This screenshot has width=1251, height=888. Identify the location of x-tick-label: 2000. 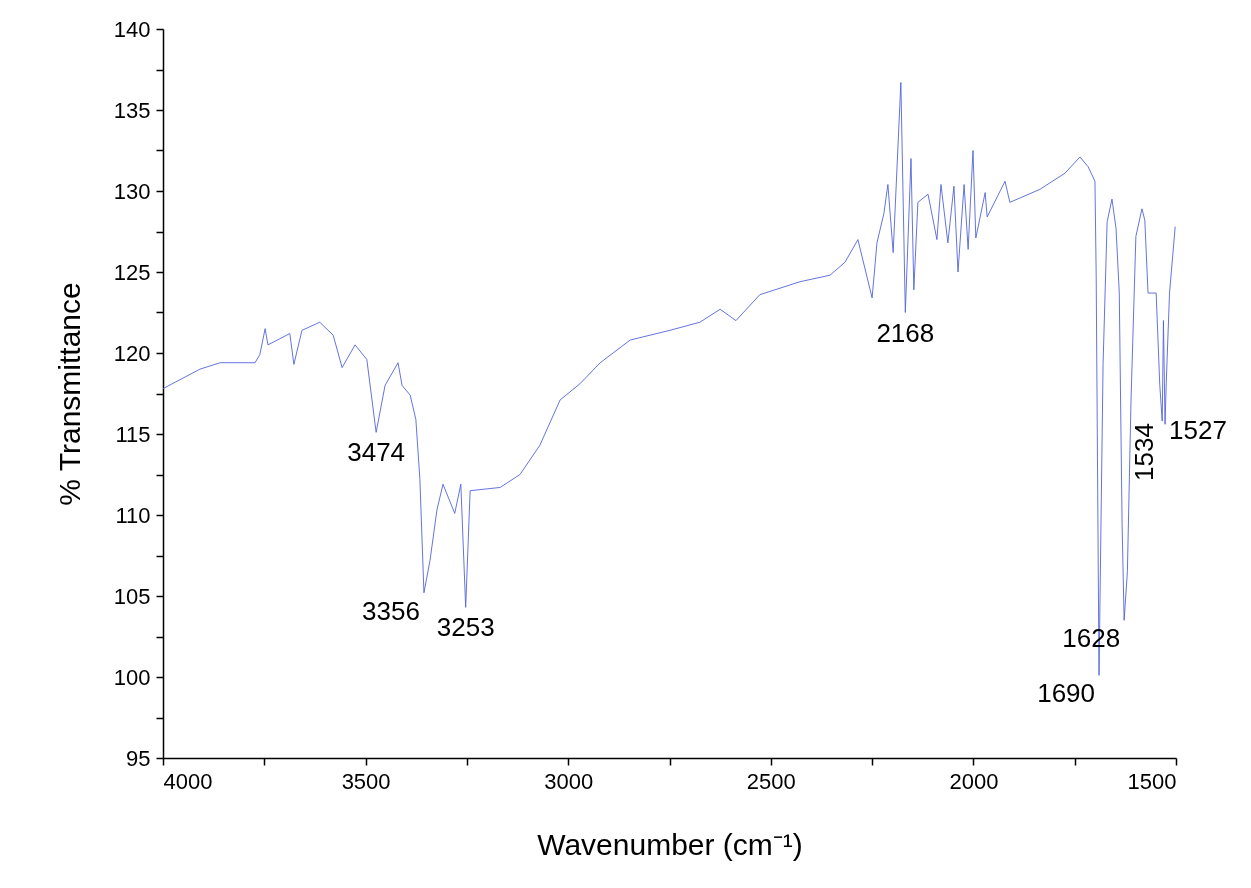
(974, 781).